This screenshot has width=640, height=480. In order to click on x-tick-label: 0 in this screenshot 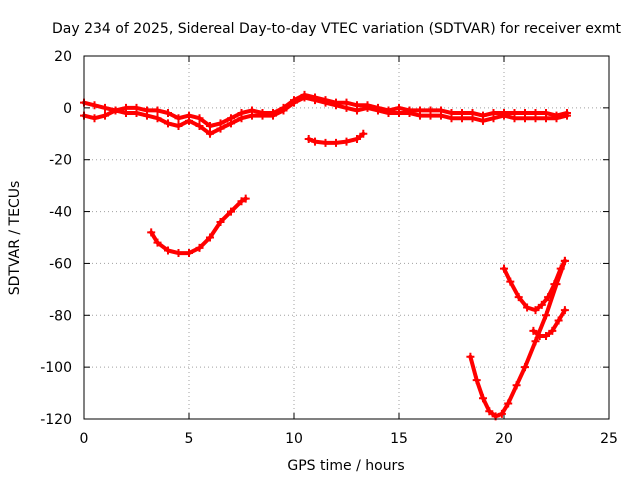, I will do `click(84, 439)`.